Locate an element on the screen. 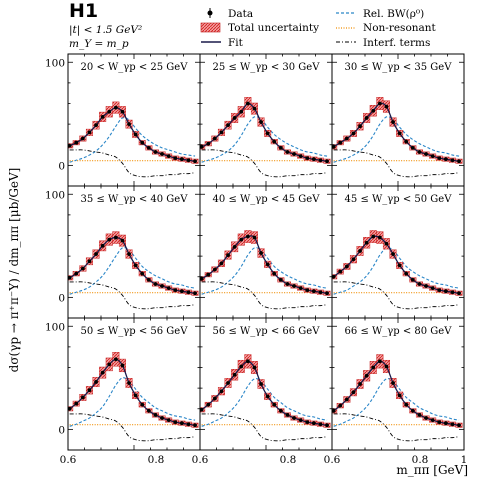 This screenshot has width=477, height=480. y-tick-label: 0 is located at coordinates (61, 166).